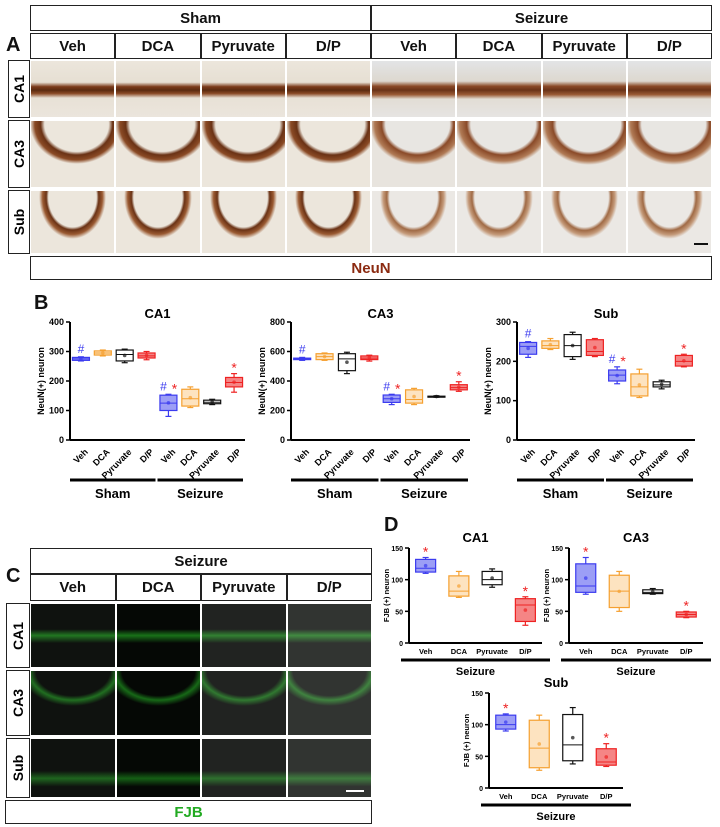 This screenshot has height=827, width=720. I want to click on y-tick-label: 150, so click(557, 549).